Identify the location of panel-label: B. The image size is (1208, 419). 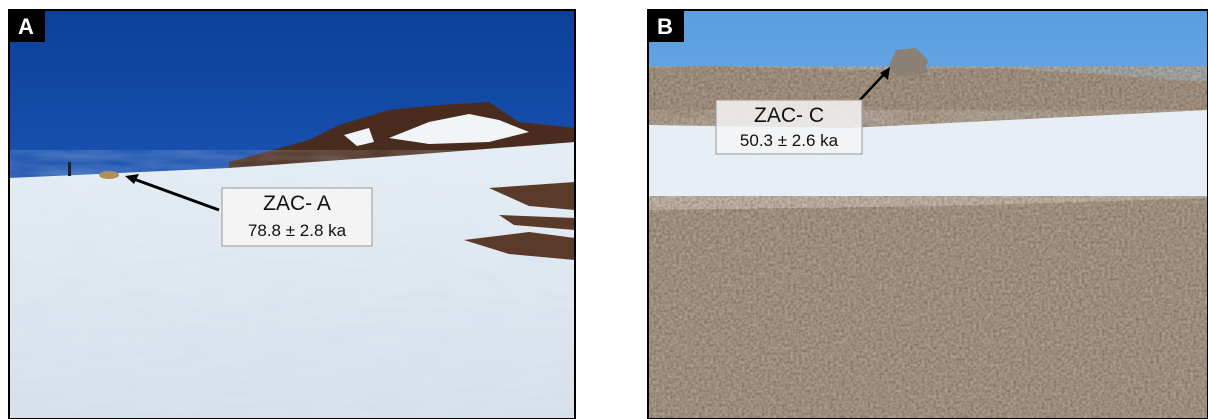
(665, 26).